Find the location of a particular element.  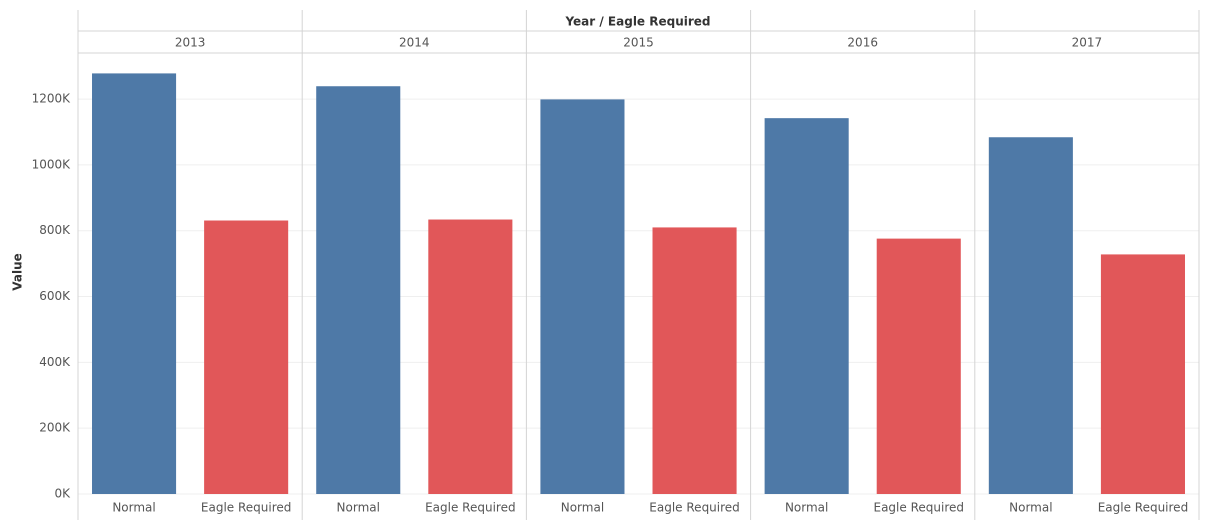

panel-label: 2017 is located at coordinates (1087, 43).